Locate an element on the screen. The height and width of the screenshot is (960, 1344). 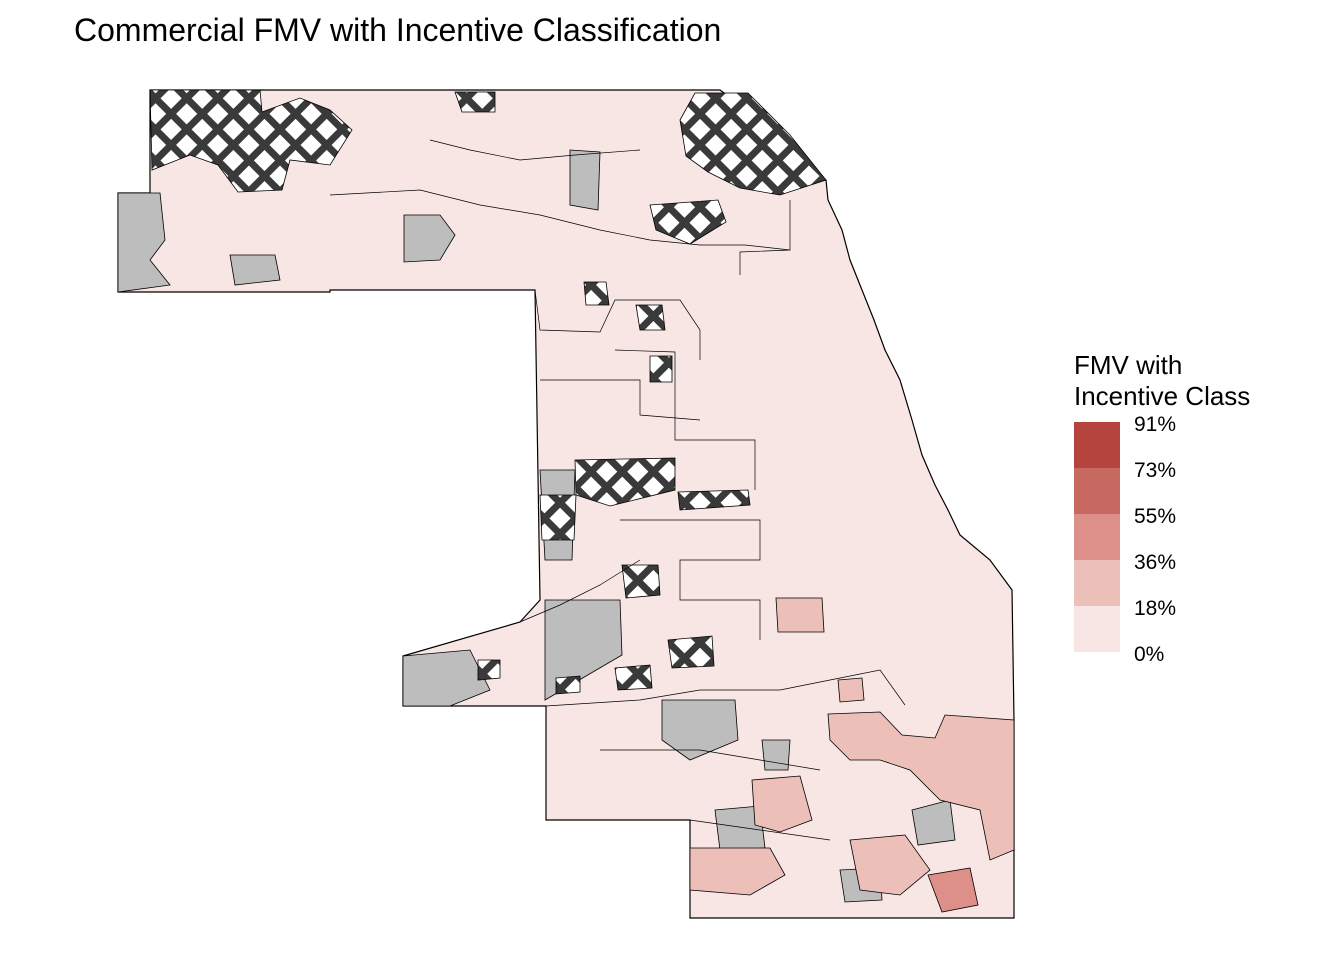
class-55-areas is located at coordinates (953, 890).